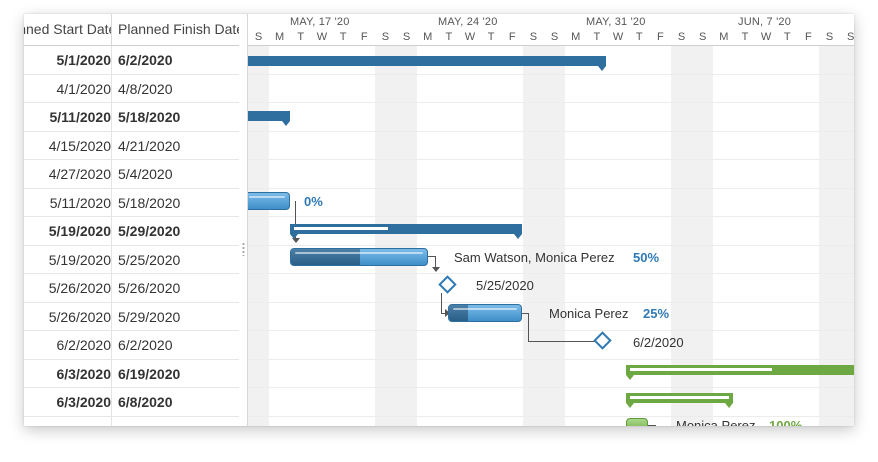  I want to click on table-row: 5/1/2020 6/2/2020, so click(131, 60).